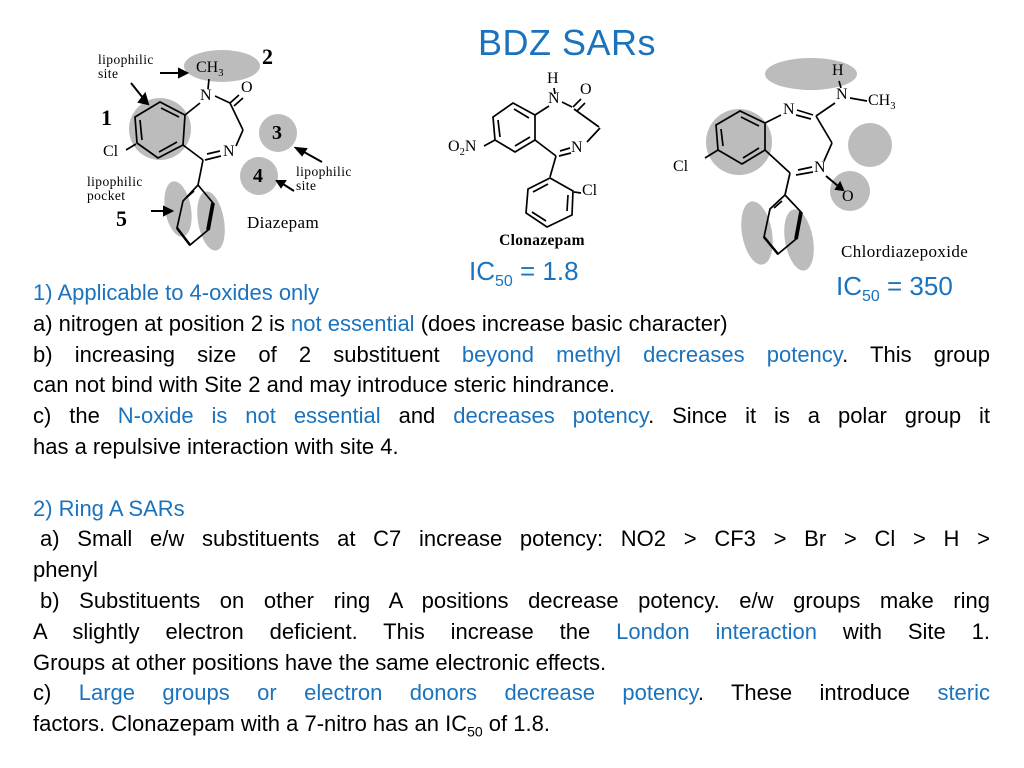 The height and width of the screenshot is (768, 1024). What do you see at coordinates (258, 176) in the screenshot?
I see `site-4-number: 4` at bounding box center [258, 176].